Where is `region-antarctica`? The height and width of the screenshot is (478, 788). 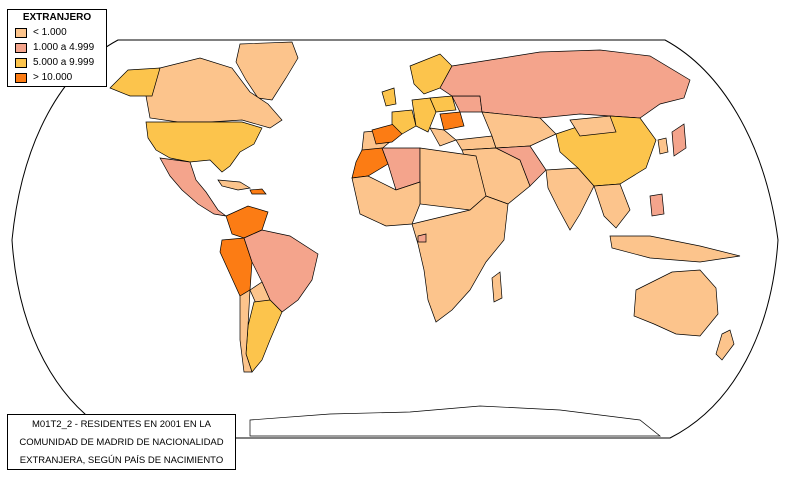 region-antarctica is located at coordinates (455, 421).